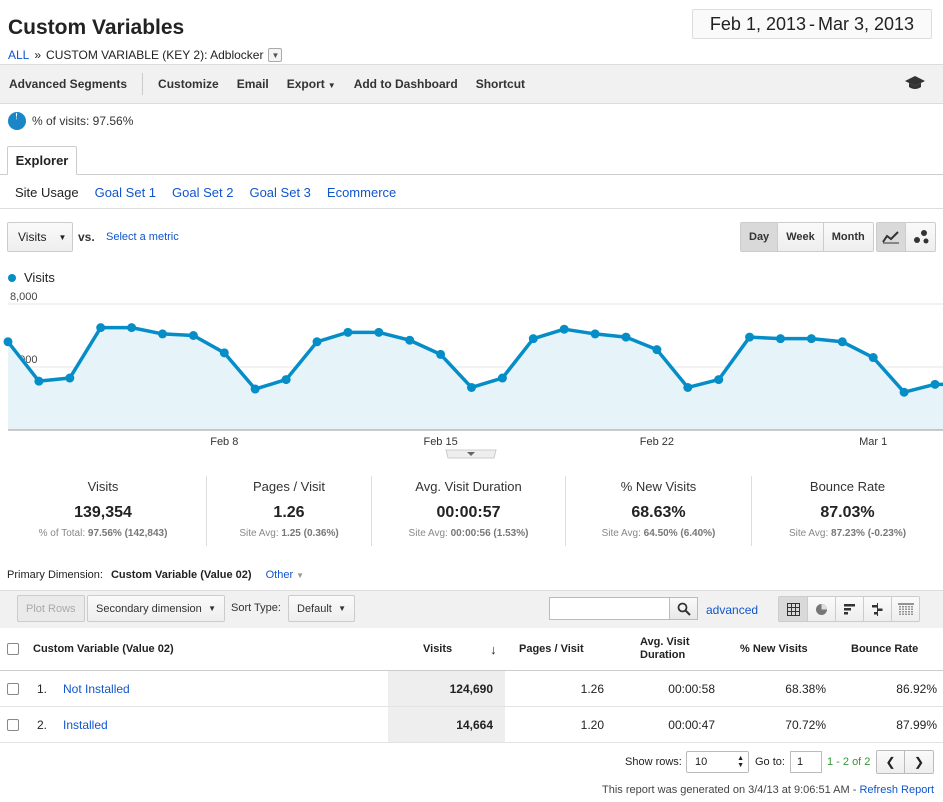 This screenshot has height=802, width=943. I want to click on select-all-checkbox, so click(13, 649).